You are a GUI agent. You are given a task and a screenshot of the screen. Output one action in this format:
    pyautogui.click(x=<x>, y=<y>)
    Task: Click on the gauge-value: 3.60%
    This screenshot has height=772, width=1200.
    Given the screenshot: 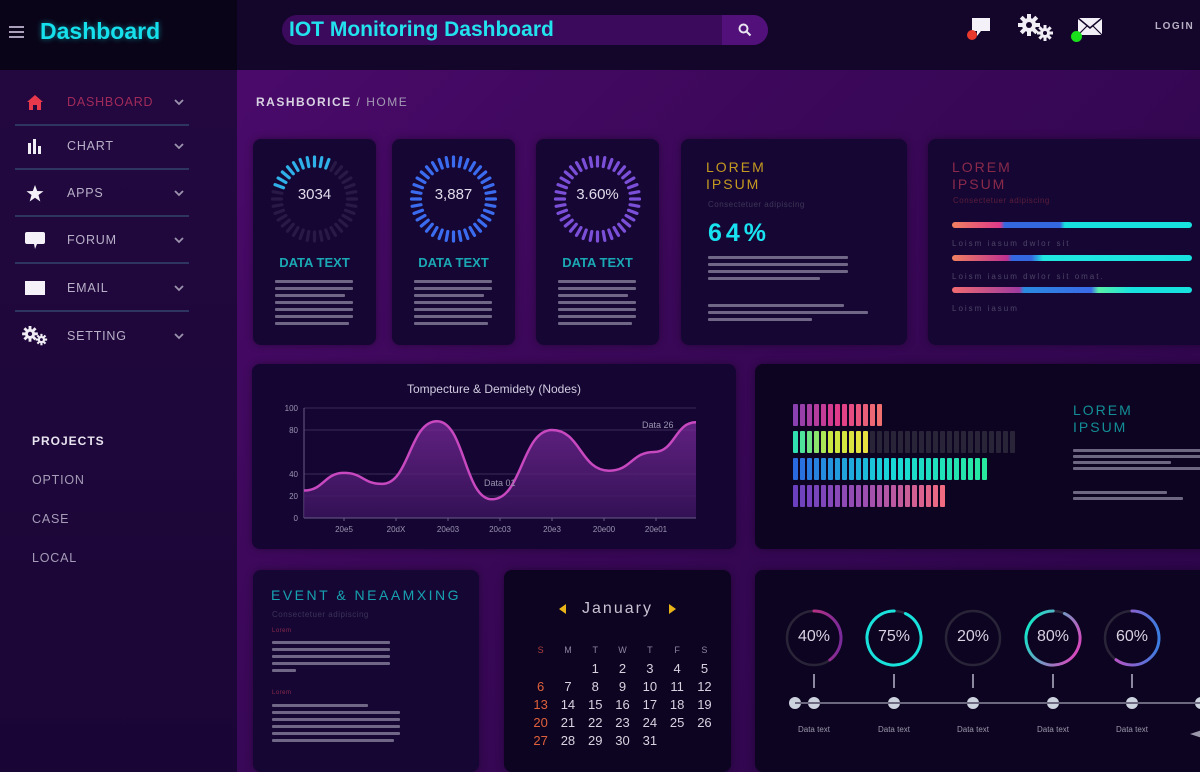 What is the action you would take?
    pyautogui.click(x=597, y=194)
    